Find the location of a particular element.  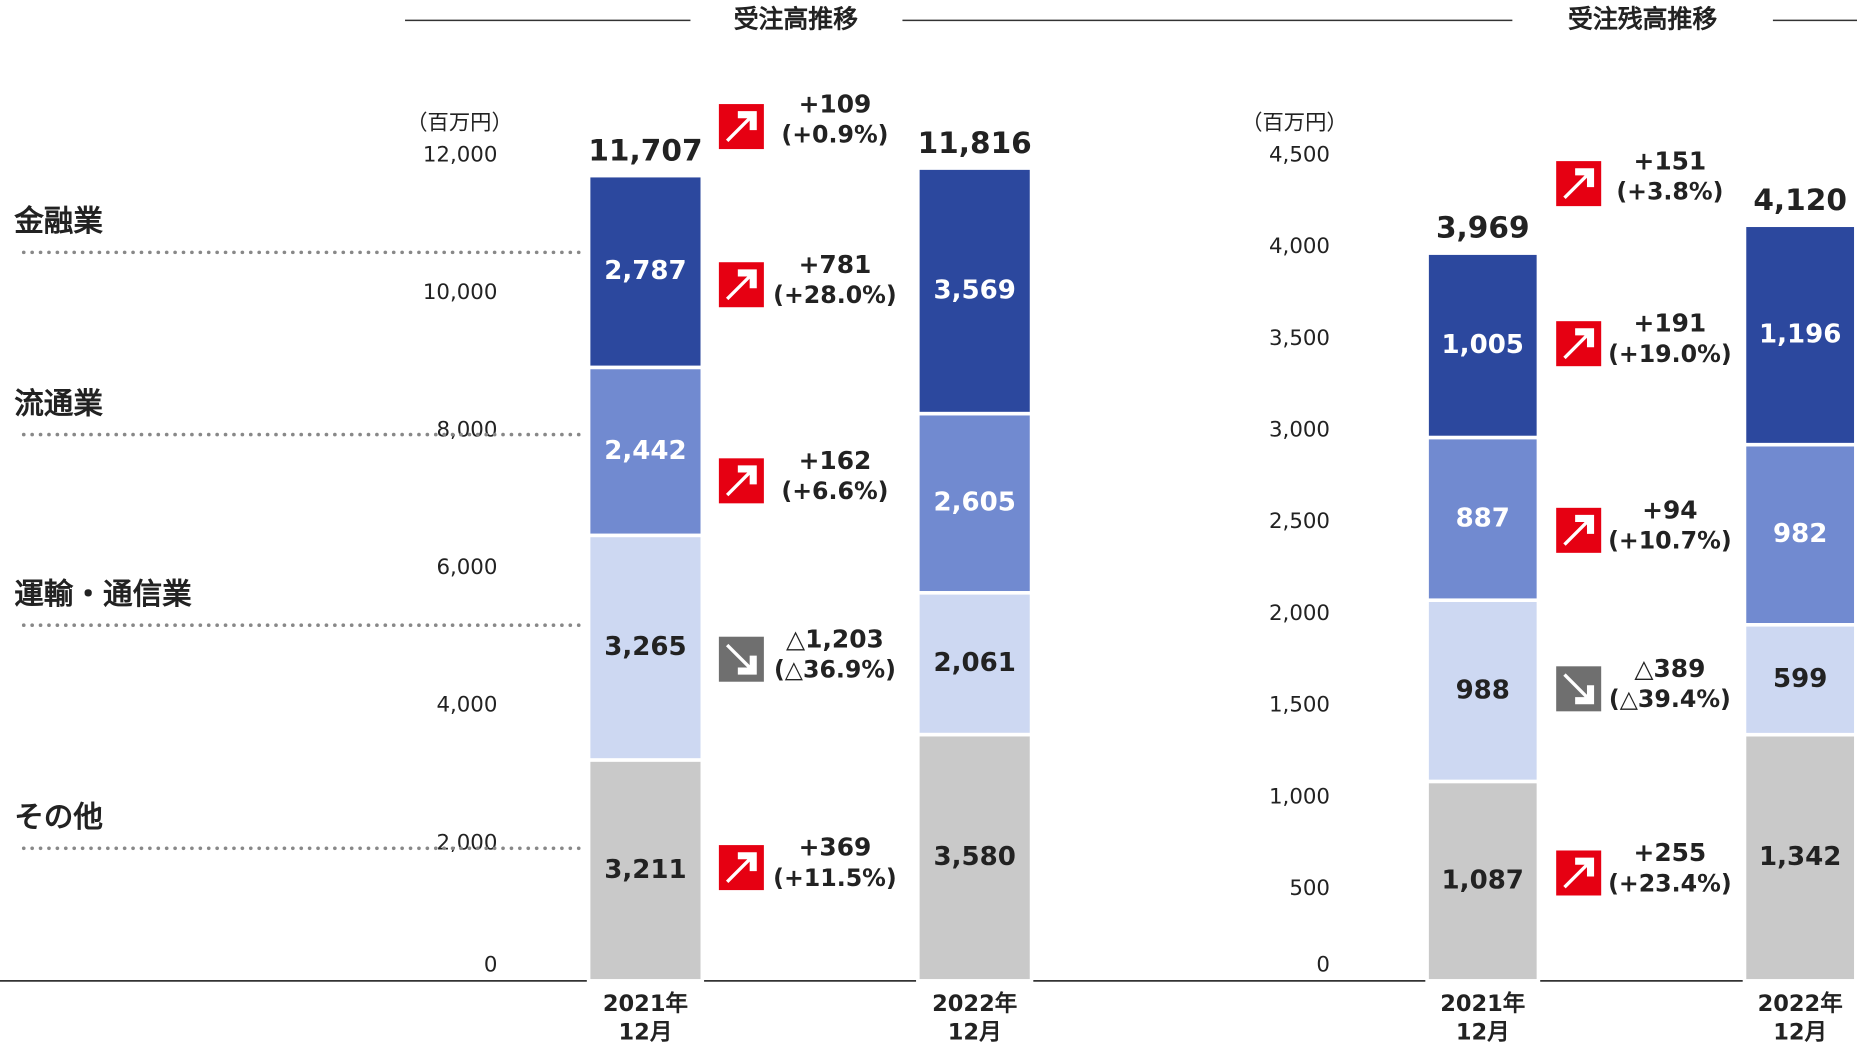

chart-title: 受注高推移 is located at coordinates (796, 18).